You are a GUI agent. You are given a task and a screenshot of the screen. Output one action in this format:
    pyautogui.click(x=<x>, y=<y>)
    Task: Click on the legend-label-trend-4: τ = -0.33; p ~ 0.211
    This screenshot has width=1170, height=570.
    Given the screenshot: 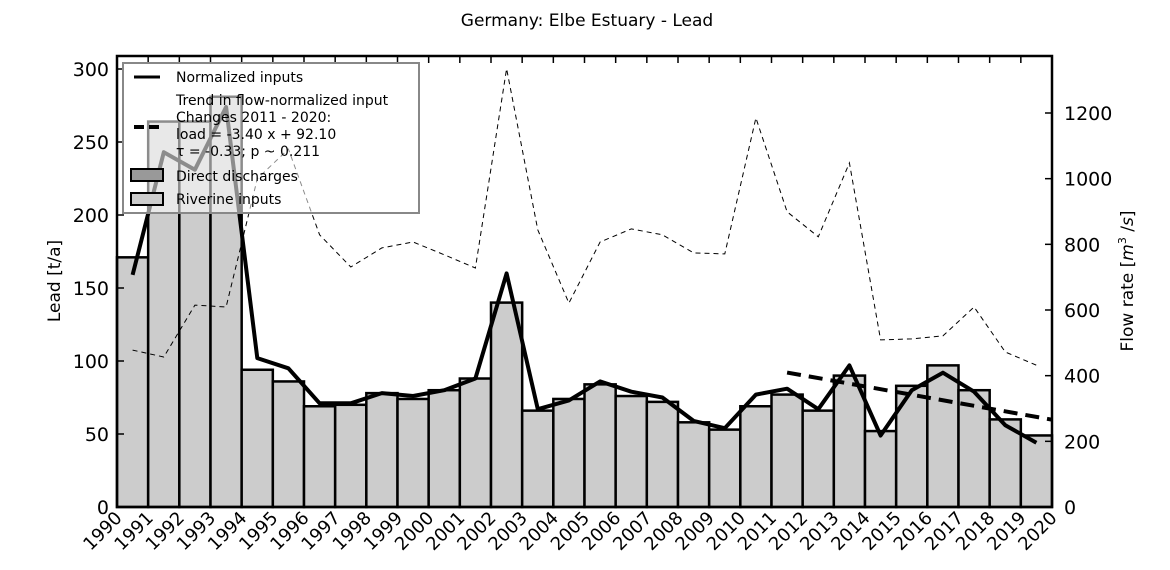 What is the action you would take?
    pyautogui.click(x=248, y=152)
    